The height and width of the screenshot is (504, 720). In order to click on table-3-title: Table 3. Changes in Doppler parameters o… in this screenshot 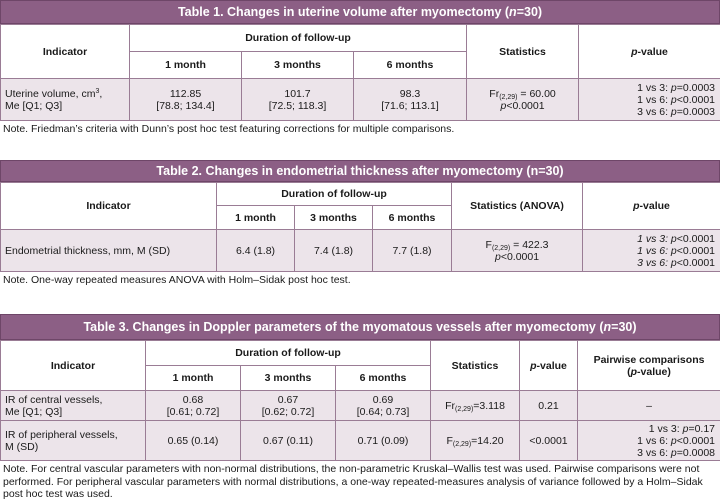, I will do `click(360, 327)`.